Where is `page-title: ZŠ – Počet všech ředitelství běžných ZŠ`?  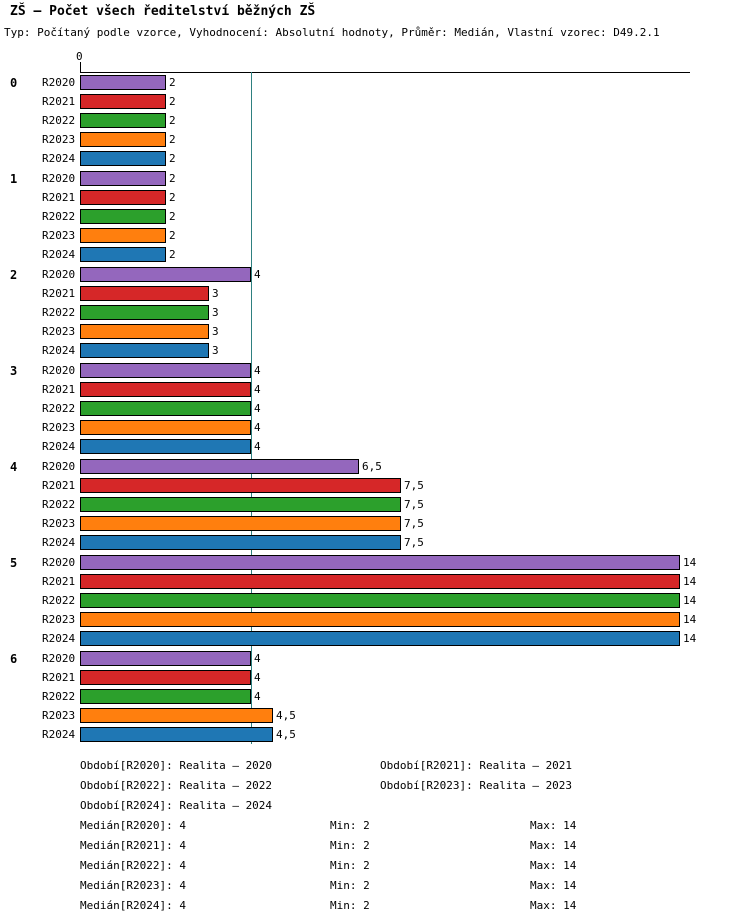
page-title: ZŠ – Počet všech ředitelství běžných ZŠ is located at coordinates (163, 11).